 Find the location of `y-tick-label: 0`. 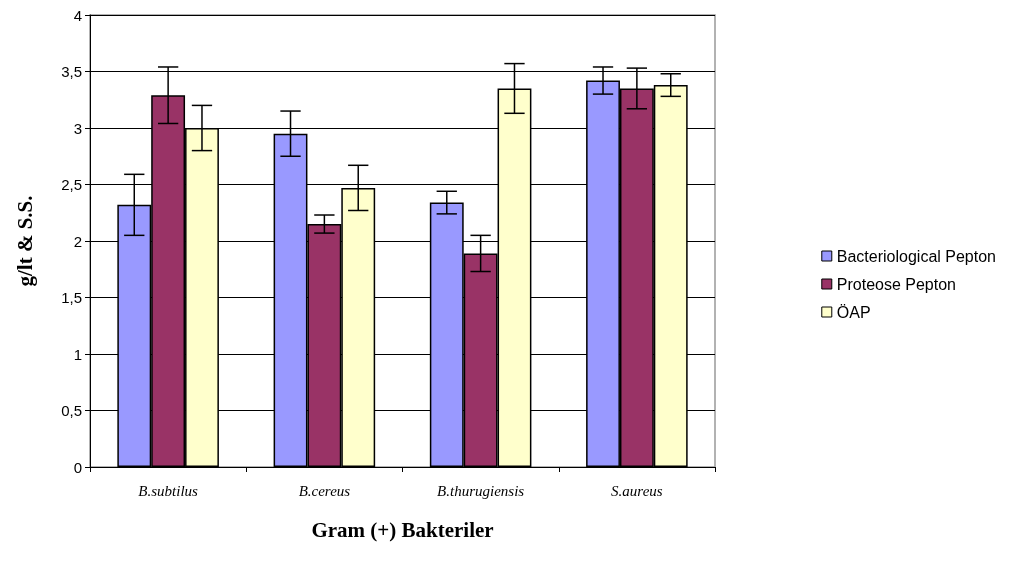

y-tick-label: 0 is located at coordinates (77, 467).